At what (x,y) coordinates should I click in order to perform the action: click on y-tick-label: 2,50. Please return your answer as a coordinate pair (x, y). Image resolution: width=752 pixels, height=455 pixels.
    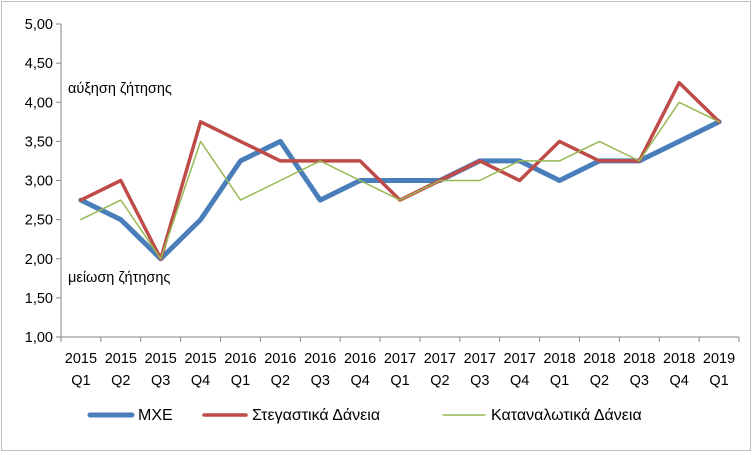
    Looking at the image, I should click on (39, 221).